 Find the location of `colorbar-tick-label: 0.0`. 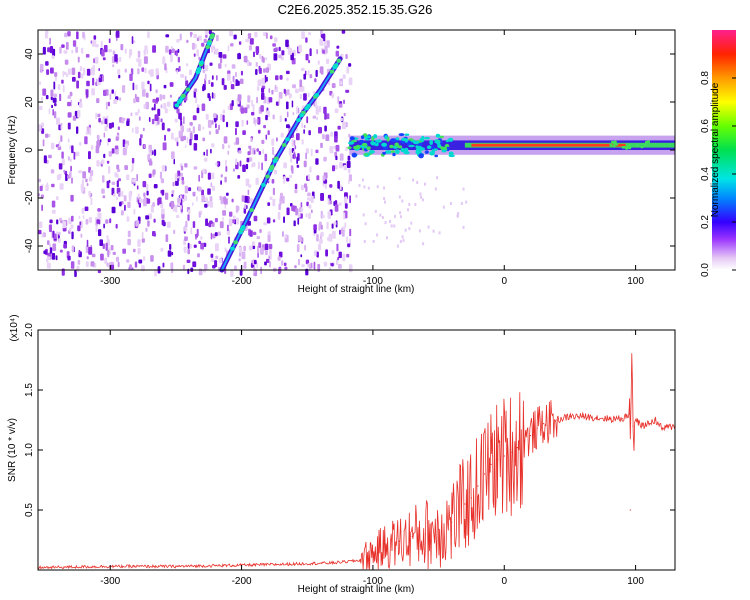

colorbar-tick-label: 0.0 is located at coordinates (705, 270).